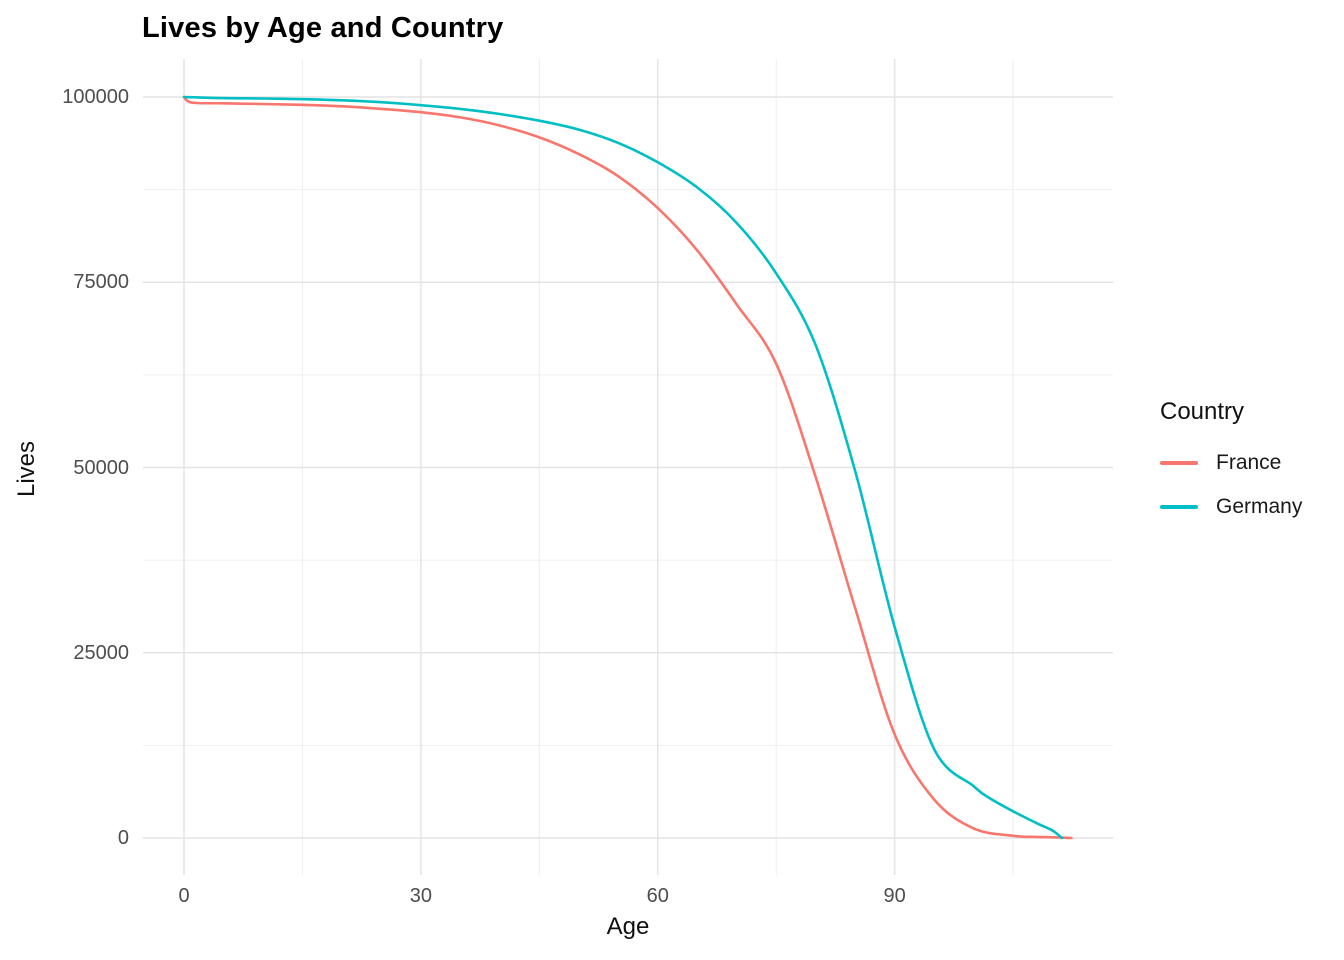  Describe the element at coordinates (628, 926) in the screenshot. I see `x-axis-title: Age` at that location.